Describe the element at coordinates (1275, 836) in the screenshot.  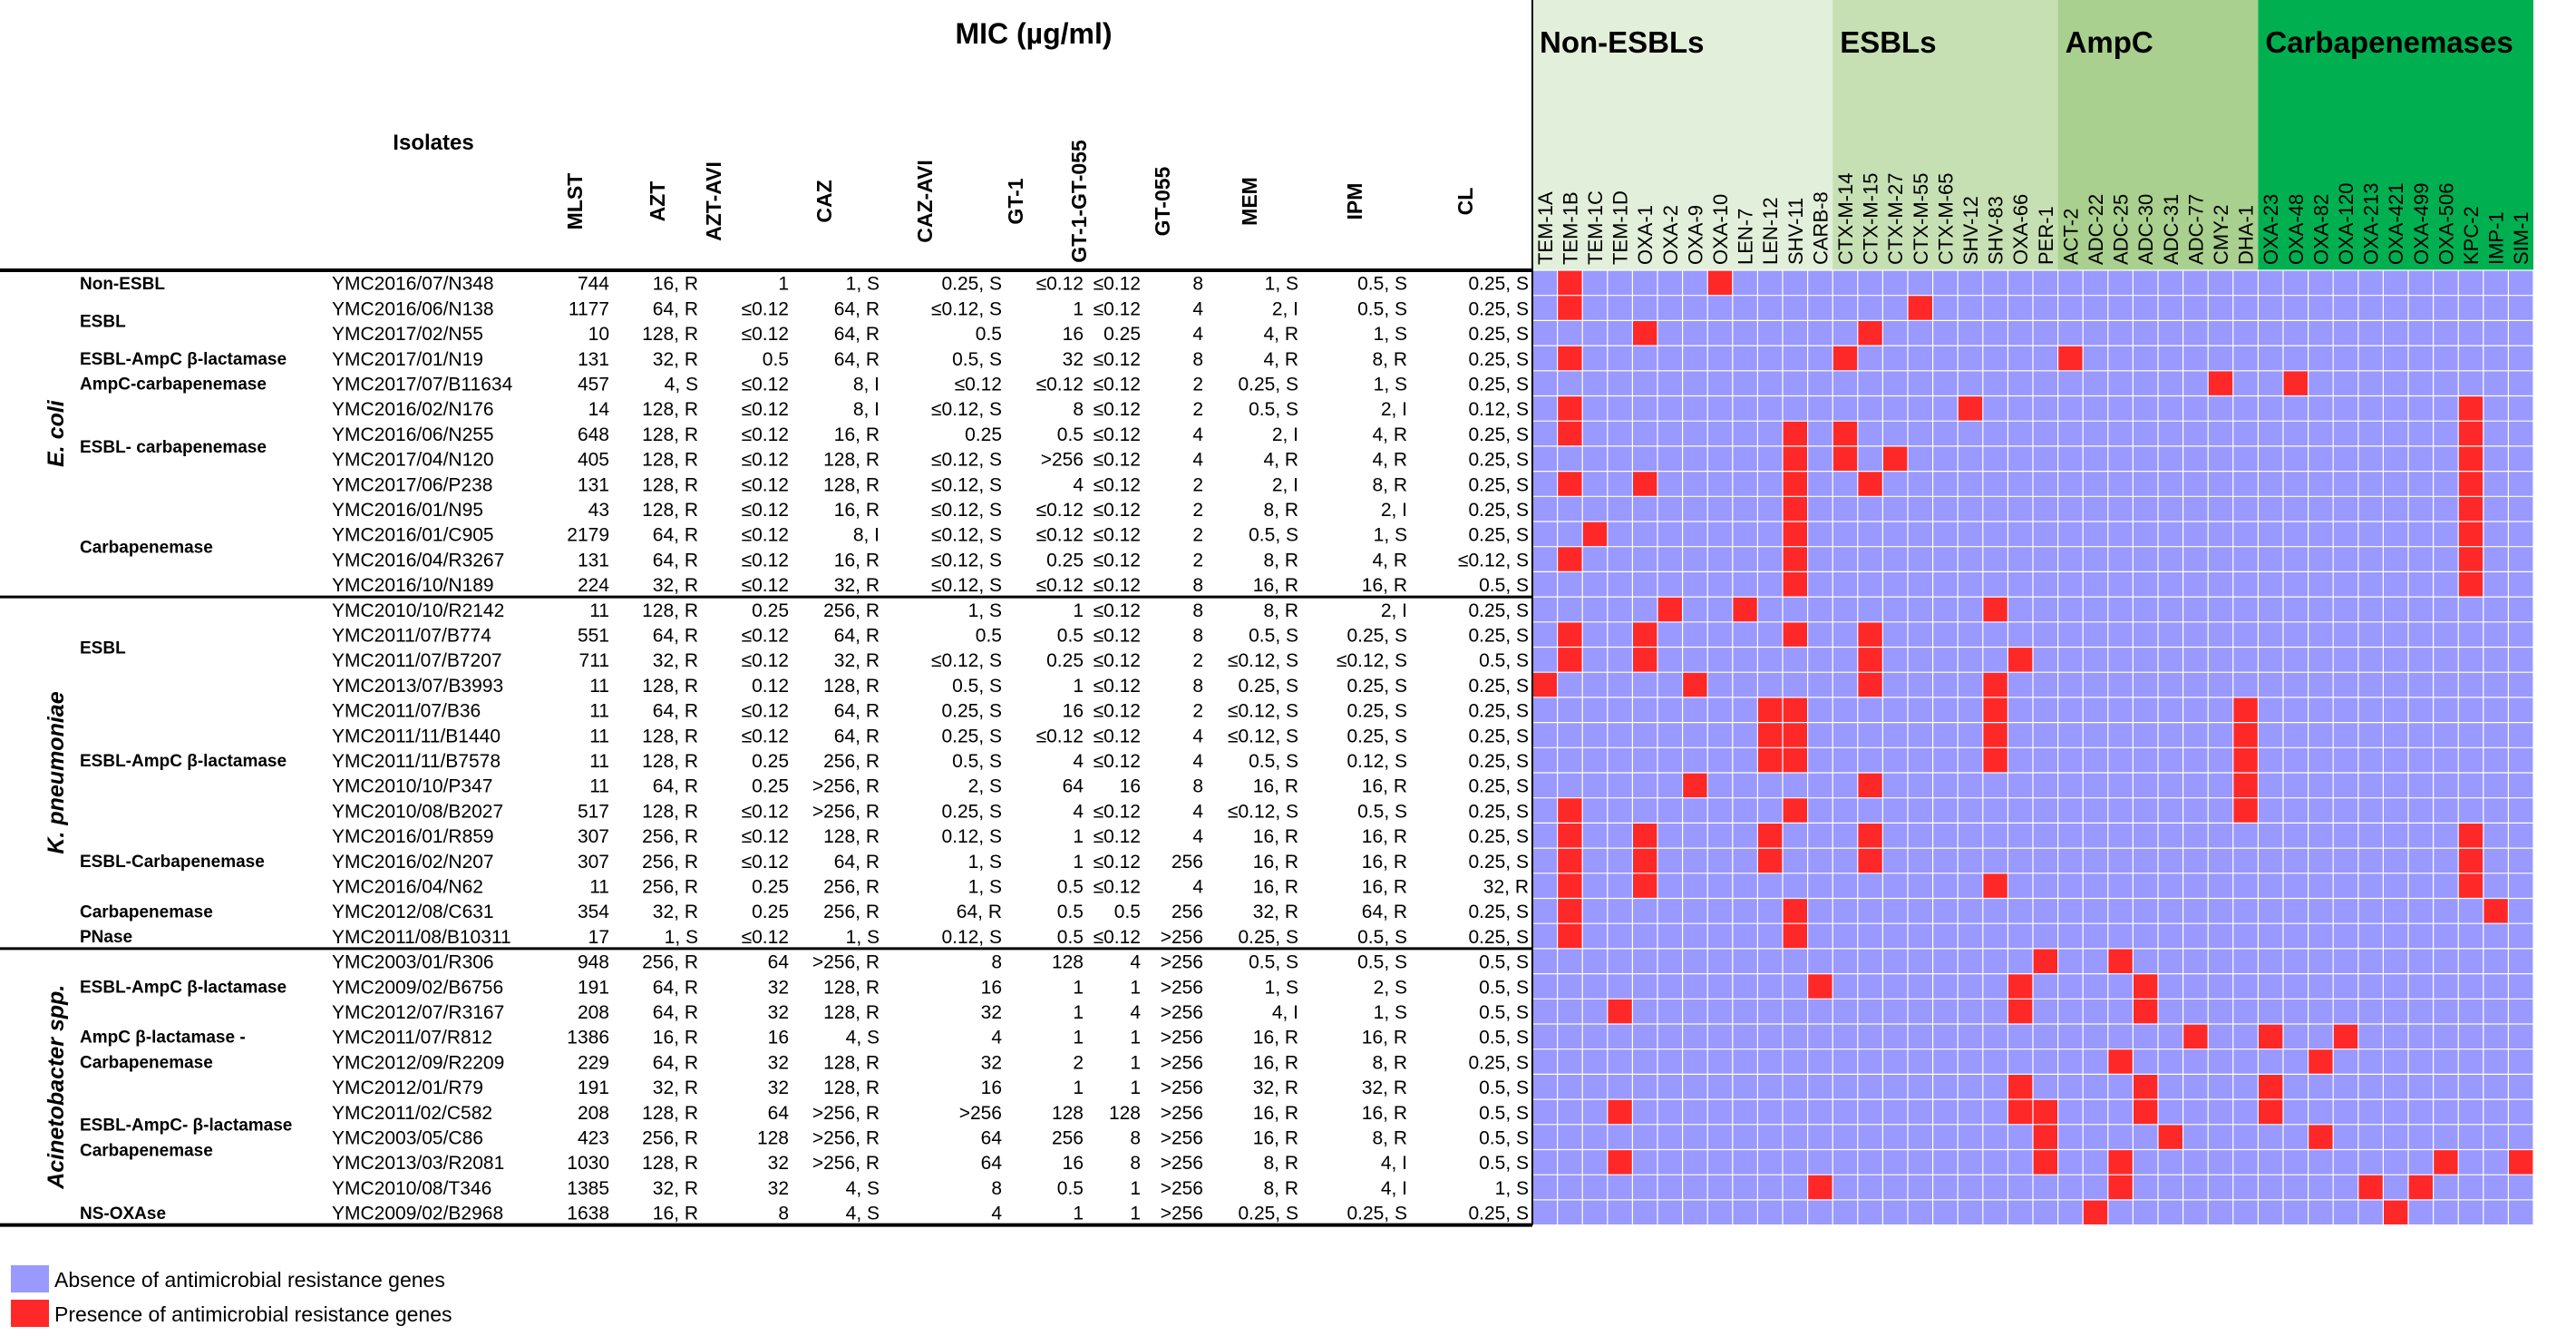
I see `mic-value: 16, R` at that location.